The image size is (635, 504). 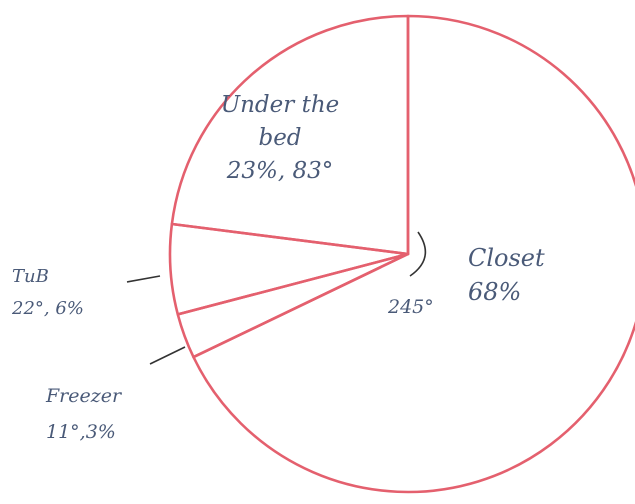 What do you see at coordinates (280, 171) in the screenshot?
I see `slice-label-under-the-bed-line-3: 23%, 83°` at bounding box center [280, 171].